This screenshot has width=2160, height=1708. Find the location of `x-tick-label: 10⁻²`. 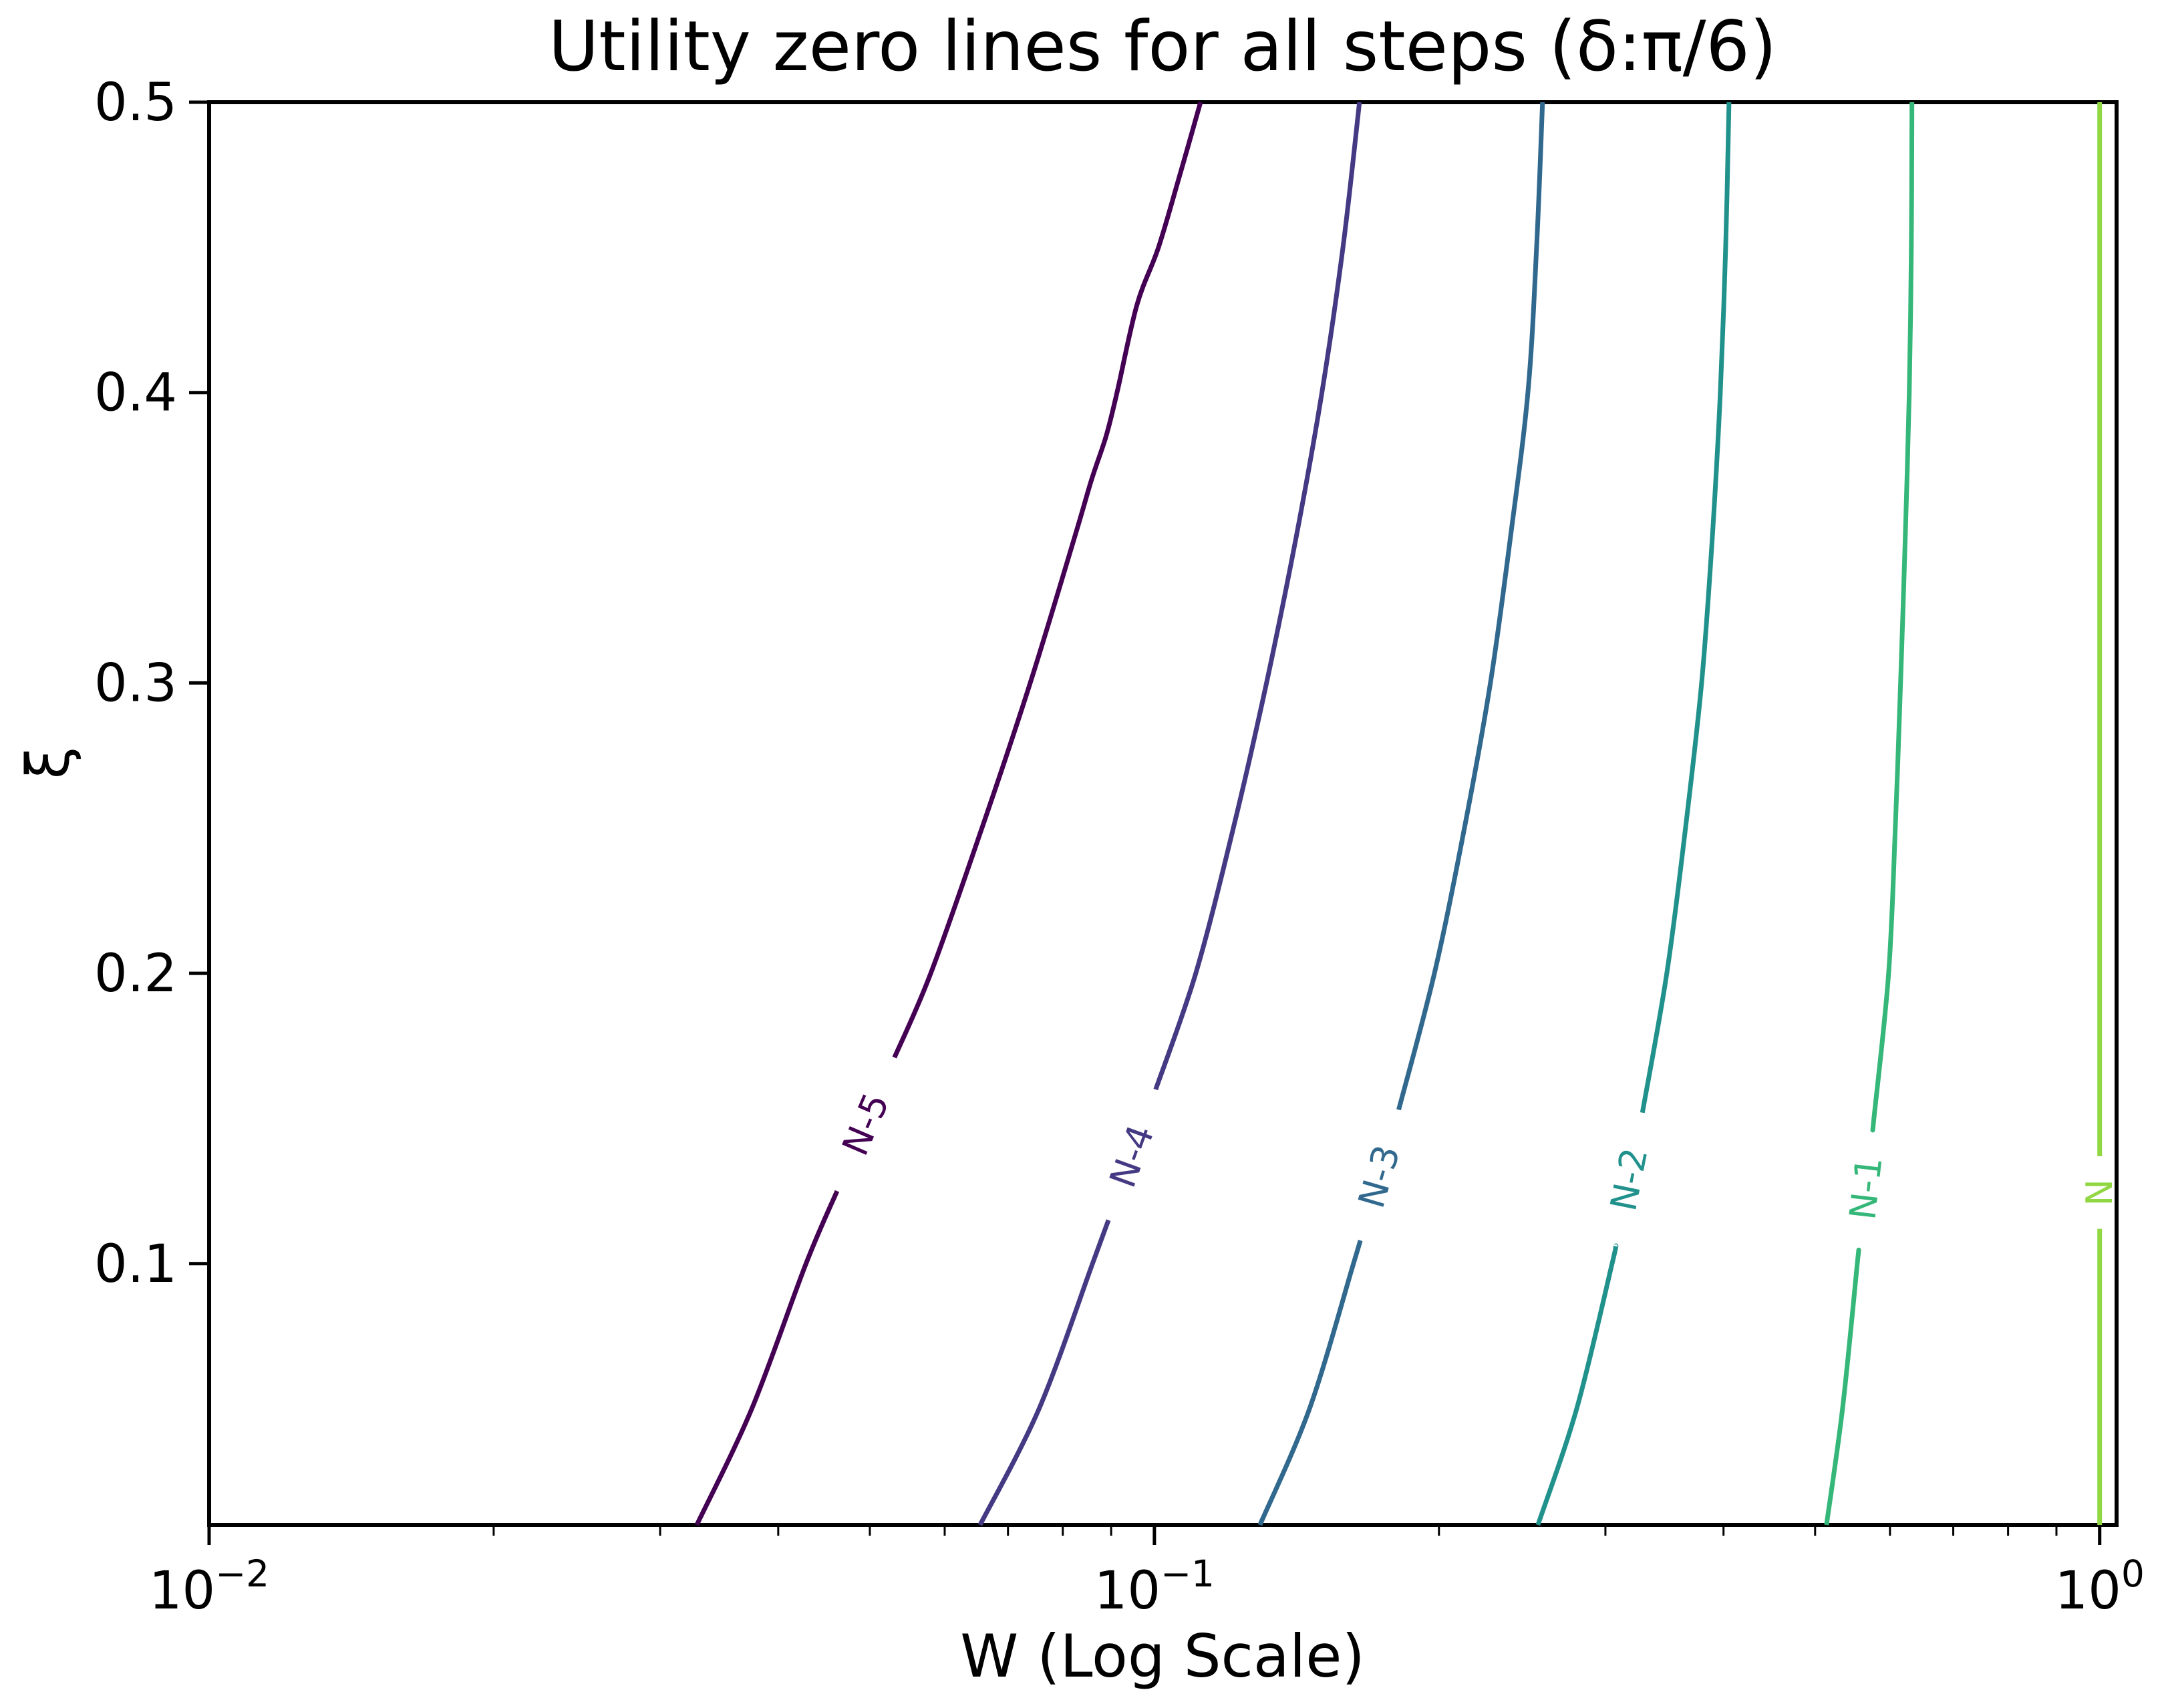

x-tick-label: 10⁻² is located at coordinates (209, 1586).